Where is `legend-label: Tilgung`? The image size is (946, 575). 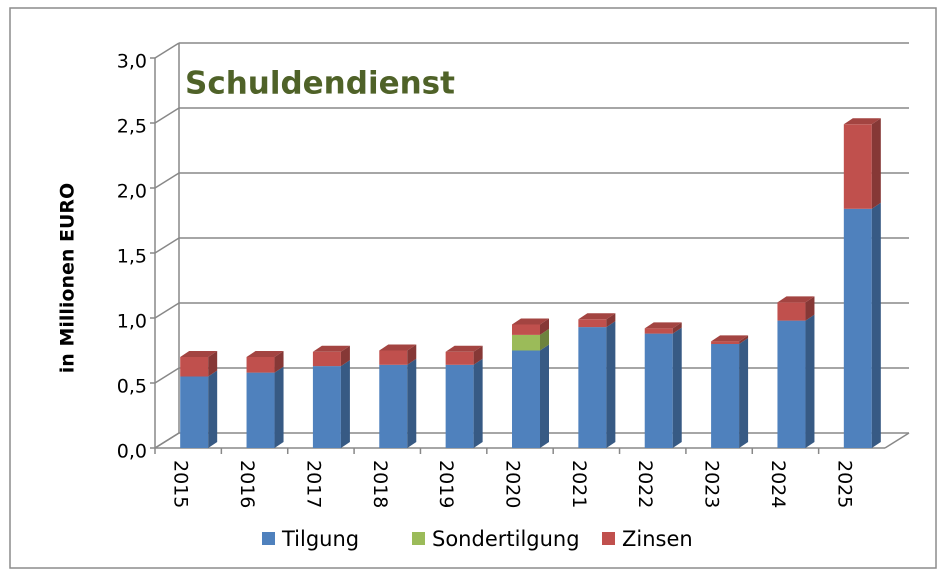 legend-label: Tilgung is located at coordinates (320, 539).